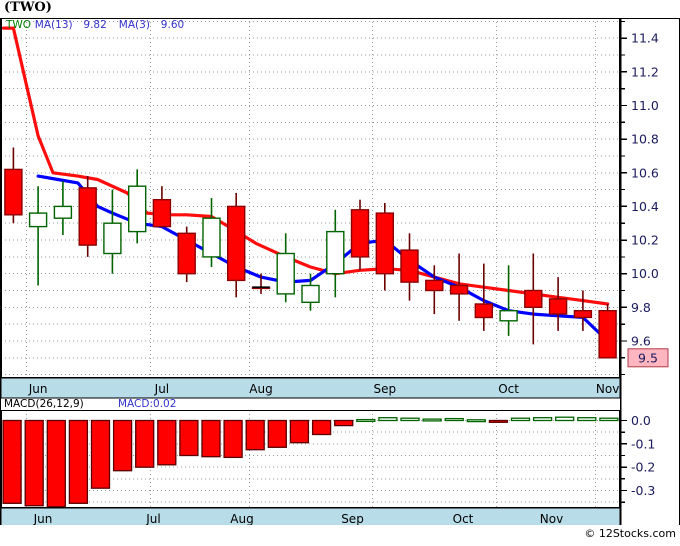 Image resolution: width=680 pixels, height=546 pixels. Describe the element at coordinates (241, 518) in the screenshot. I see `macd-month-label: Aug` at that location.